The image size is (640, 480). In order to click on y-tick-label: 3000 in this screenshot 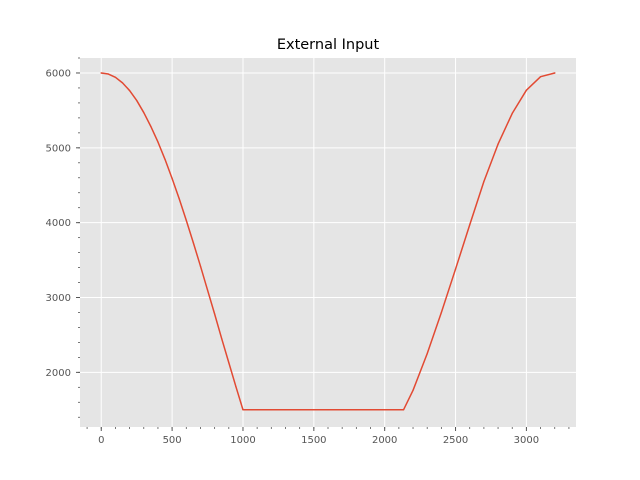, I will do `click(58, 298)`.